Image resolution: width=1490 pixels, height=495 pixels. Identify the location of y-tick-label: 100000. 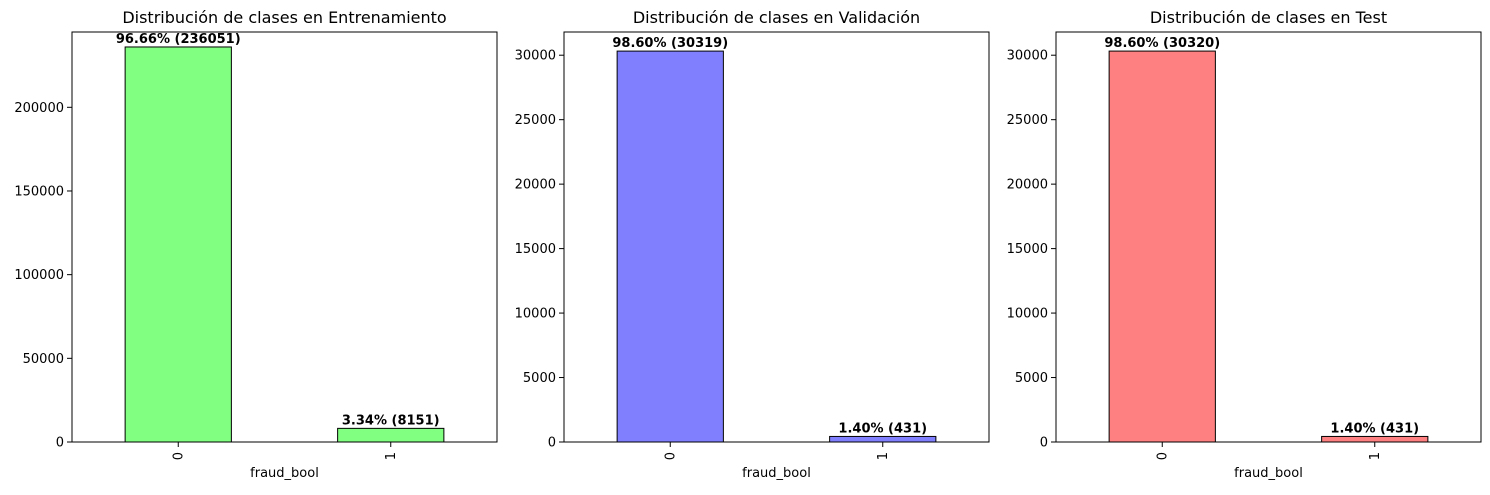
(39, 275).